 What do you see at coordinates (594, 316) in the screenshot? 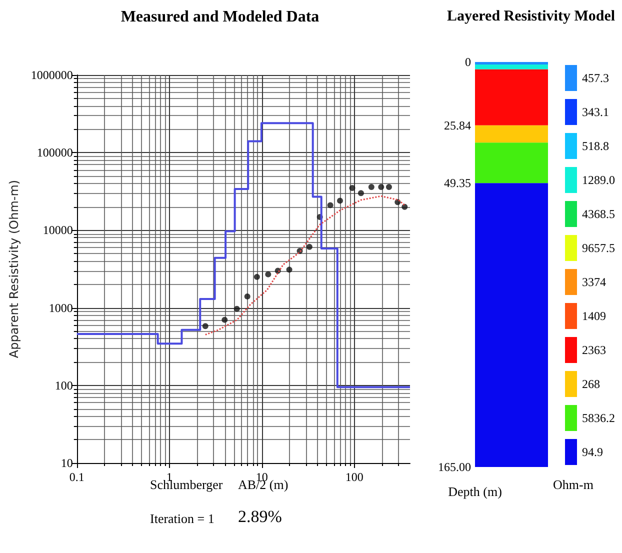
I see `legend-label: 1409` at bounding box center [594, 316].